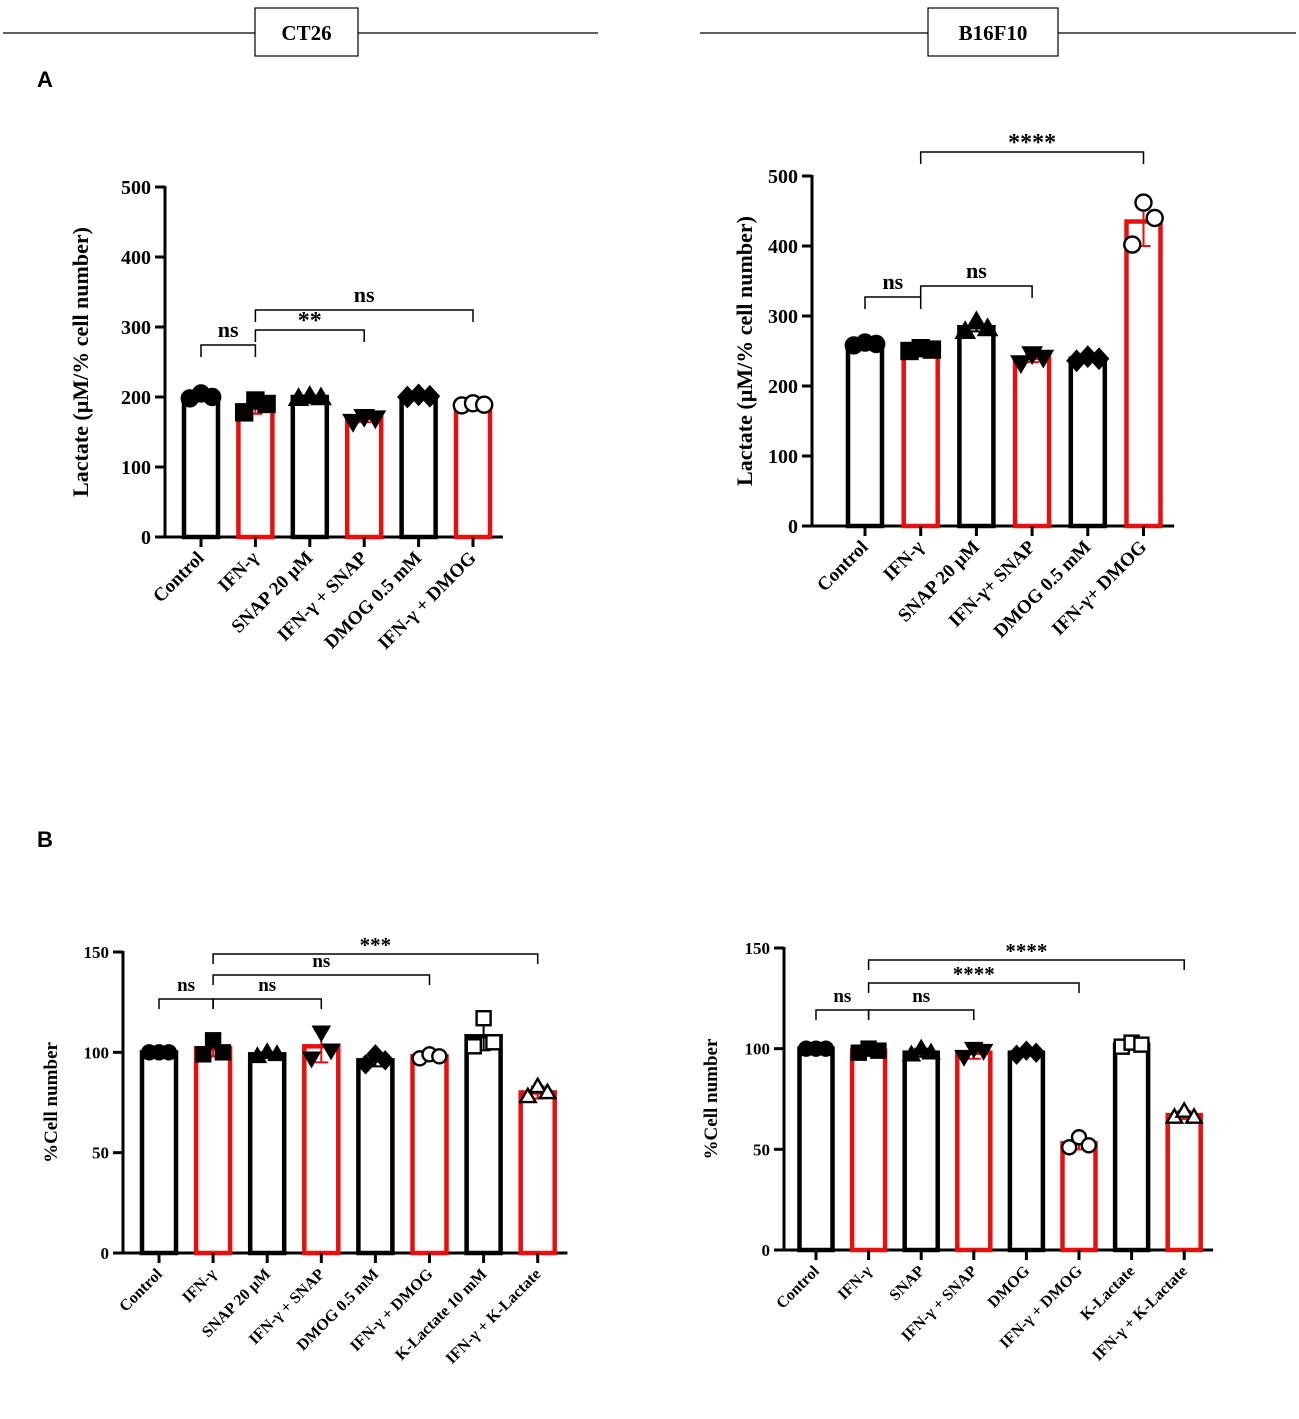  I want to click on x-category-label: DMOG 0.5 mM, so click(374, 601).